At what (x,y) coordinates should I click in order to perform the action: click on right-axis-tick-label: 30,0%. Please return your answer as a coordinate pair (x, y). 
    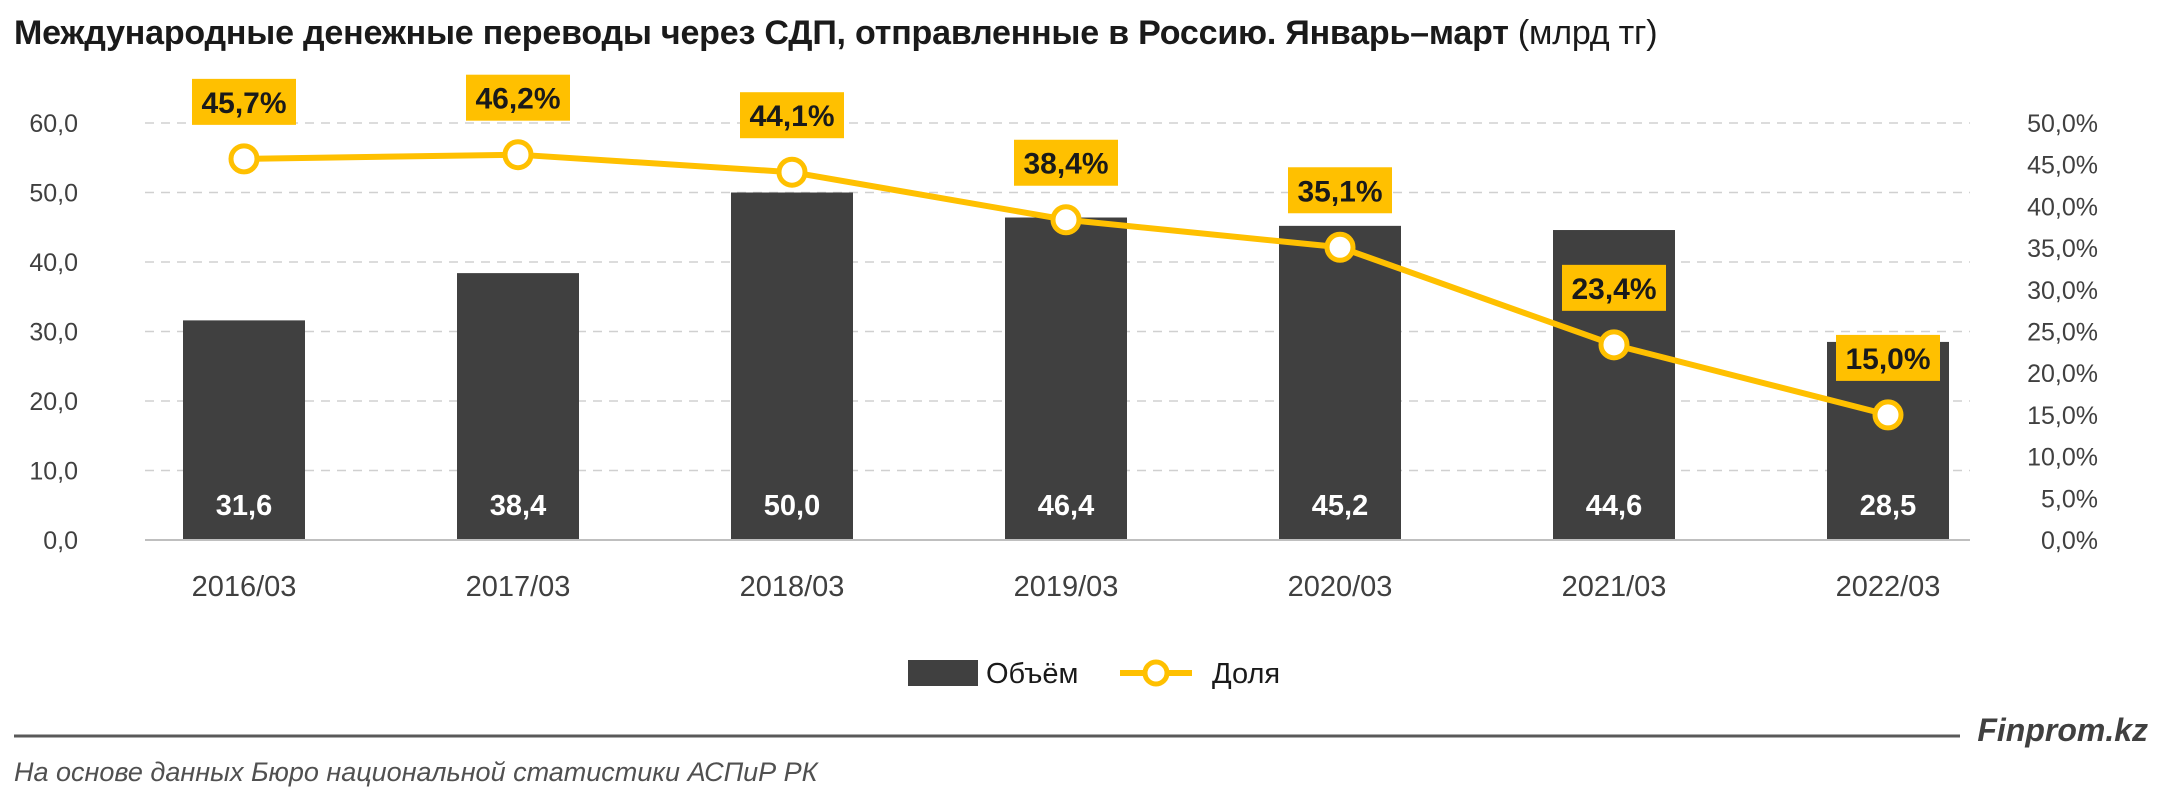
    Looking at the image, I should click on (2062, 291).